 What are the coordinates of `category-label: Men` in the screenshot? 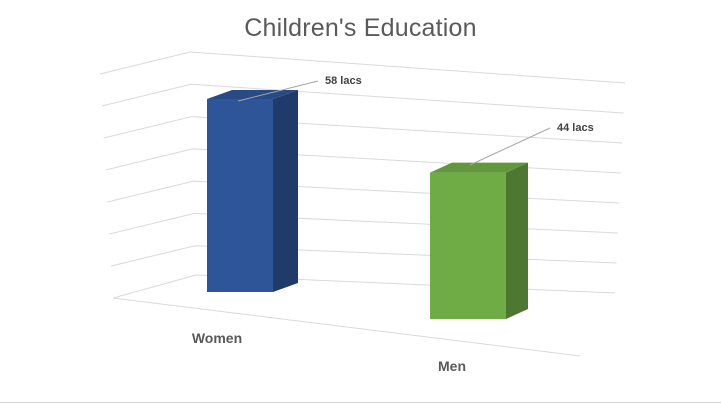 It's located at (452, 366).